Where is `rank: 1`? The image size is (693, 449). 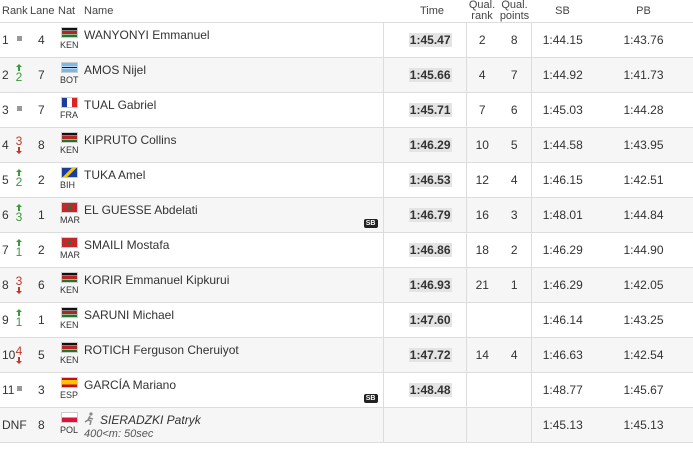 rank: 1 is located at coordinates (5, 40).